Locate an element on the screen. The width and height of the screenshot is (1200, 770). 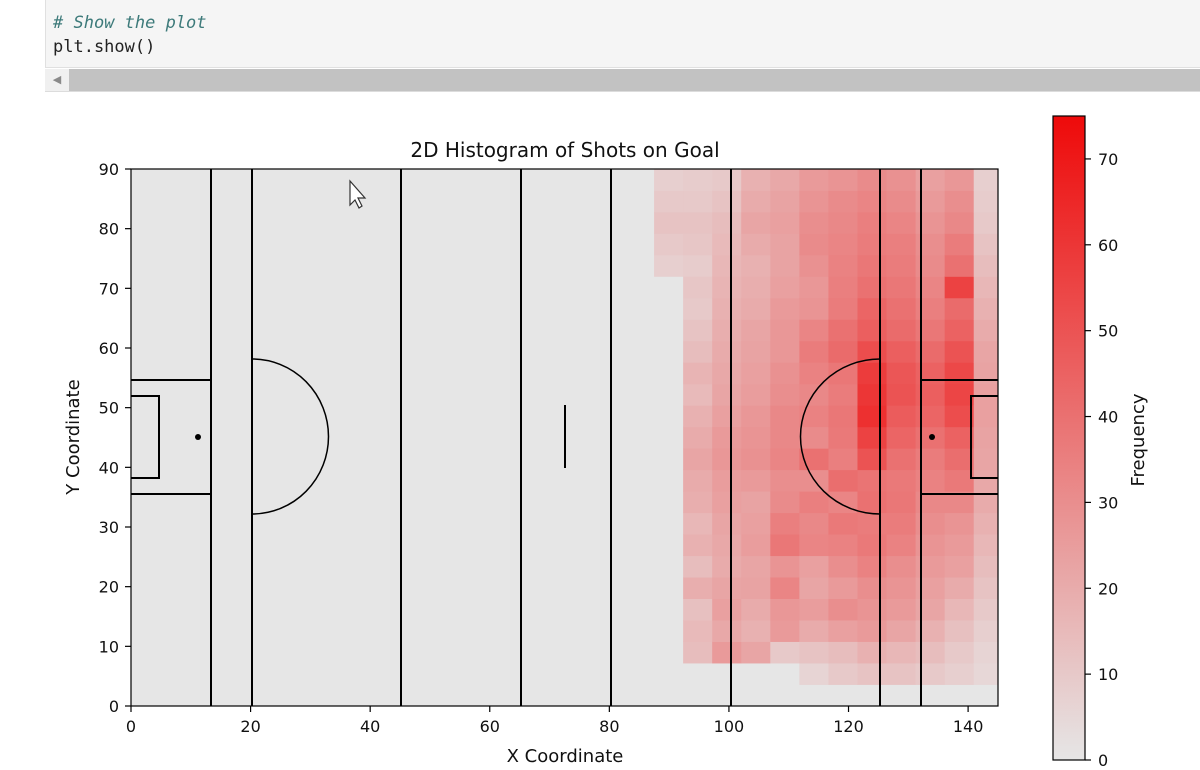
y-tick-label: 60 is located at coordinates (109, 348).